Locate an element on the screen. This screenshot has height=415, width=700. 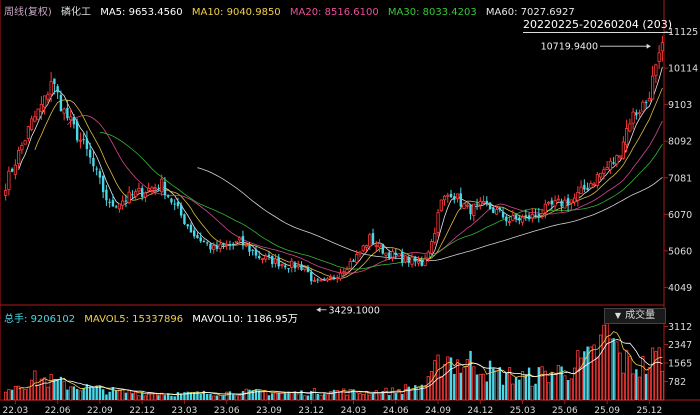
total-volume: 总手: 9206102 is located at coordinates (40, 319).